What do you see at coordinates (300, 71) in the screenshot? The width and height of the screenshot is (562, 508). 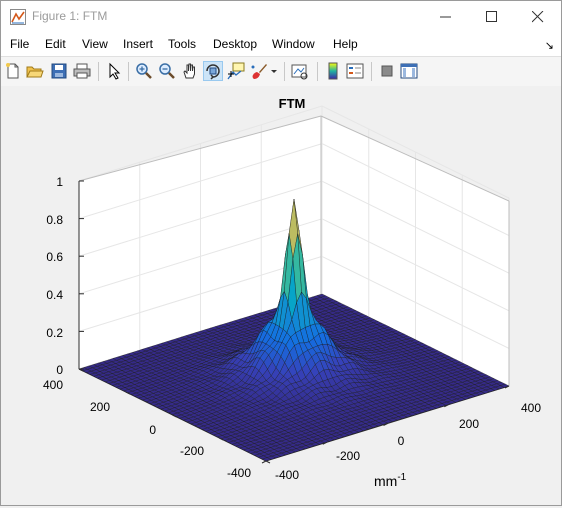 I see `link-plot-icon` at bounding box center [300, 71].